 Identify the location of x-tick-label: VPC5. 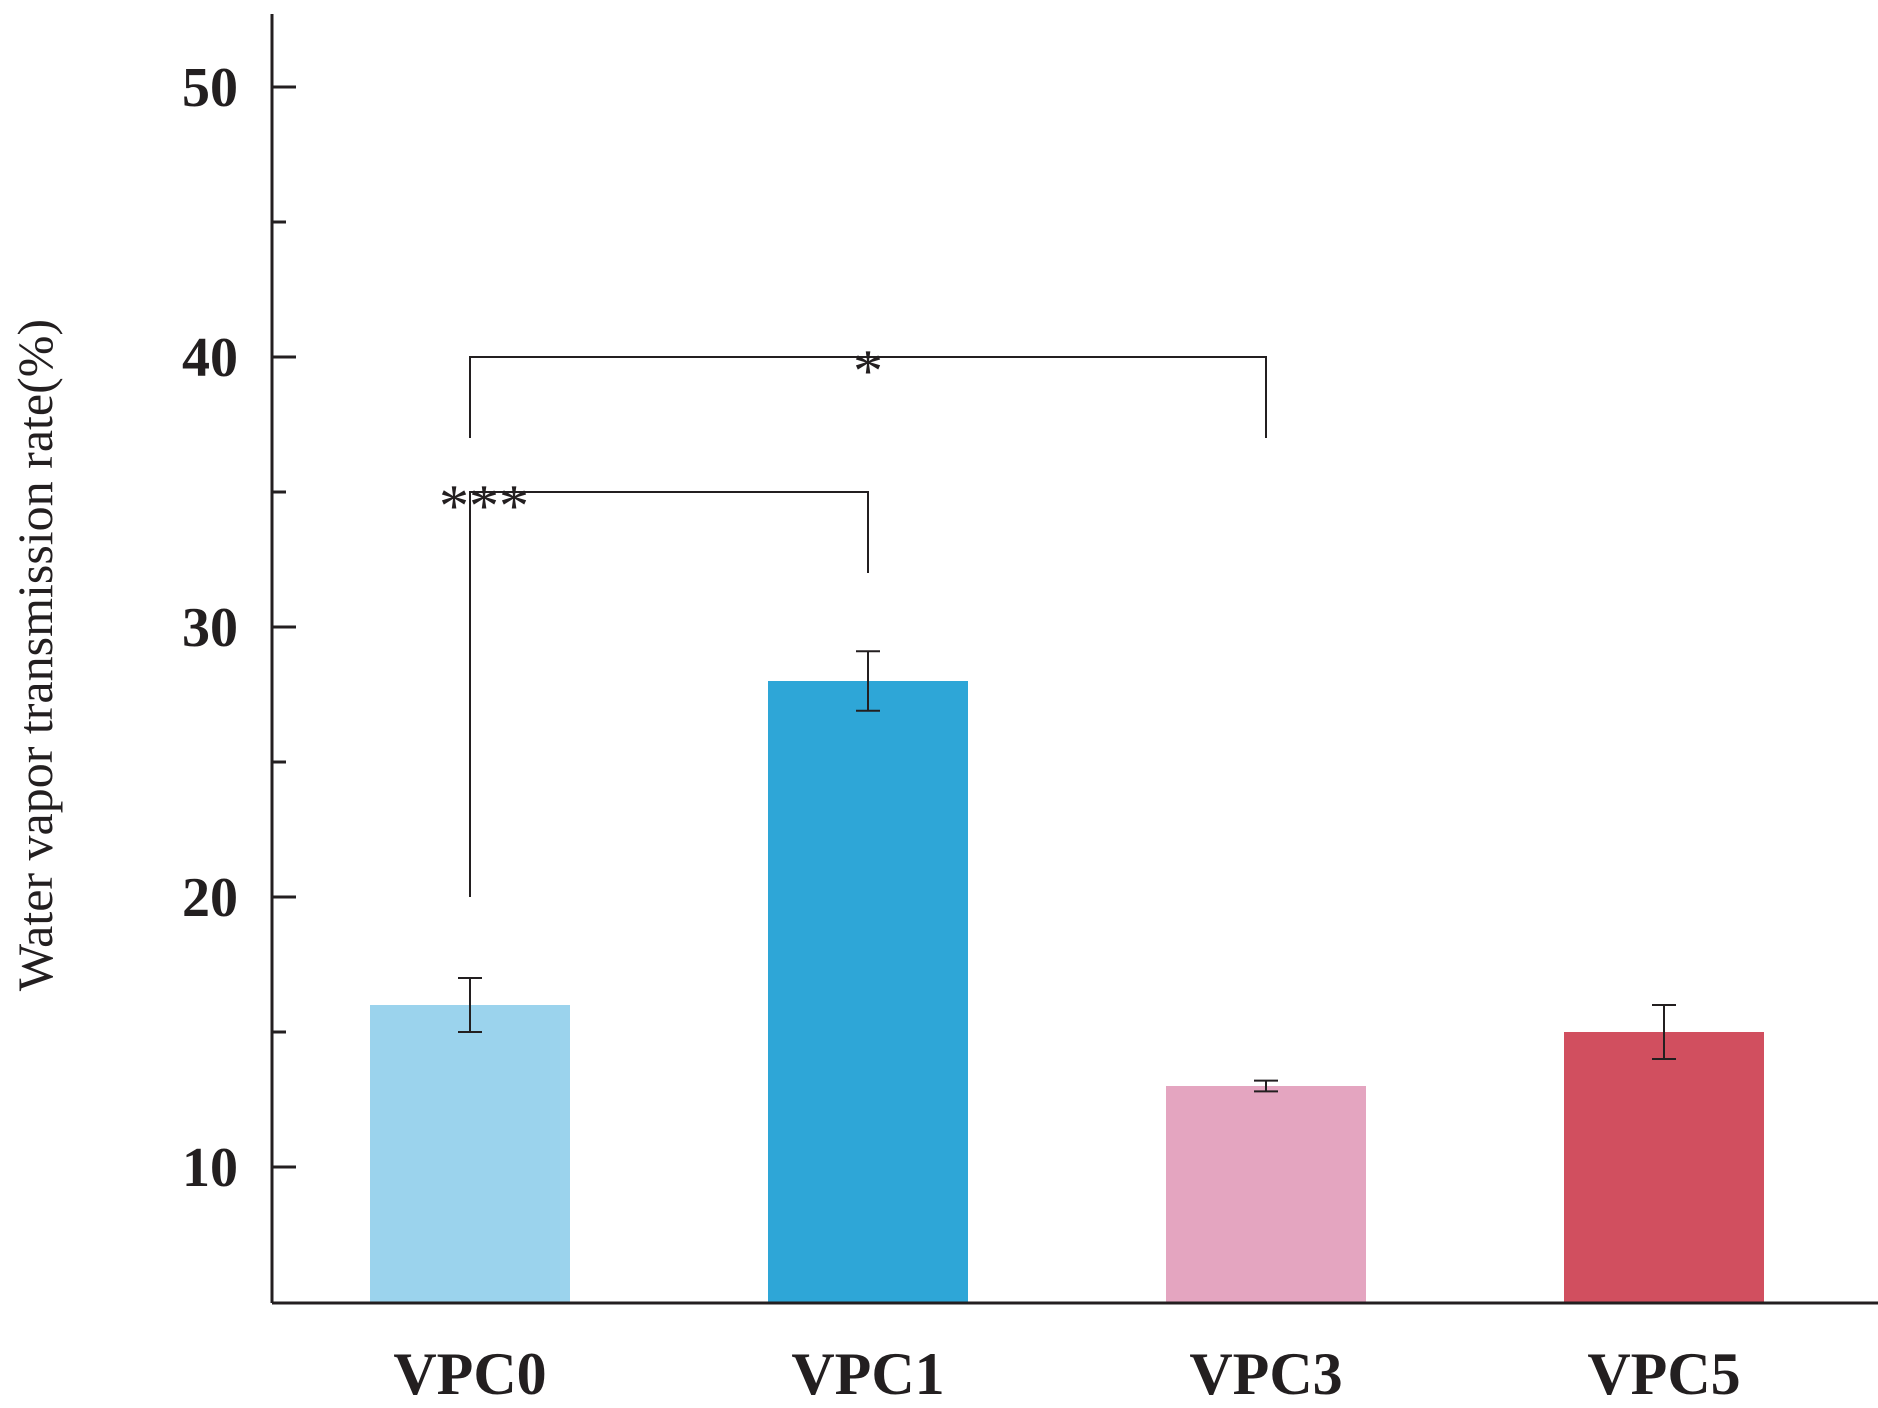
(1663, 1374).